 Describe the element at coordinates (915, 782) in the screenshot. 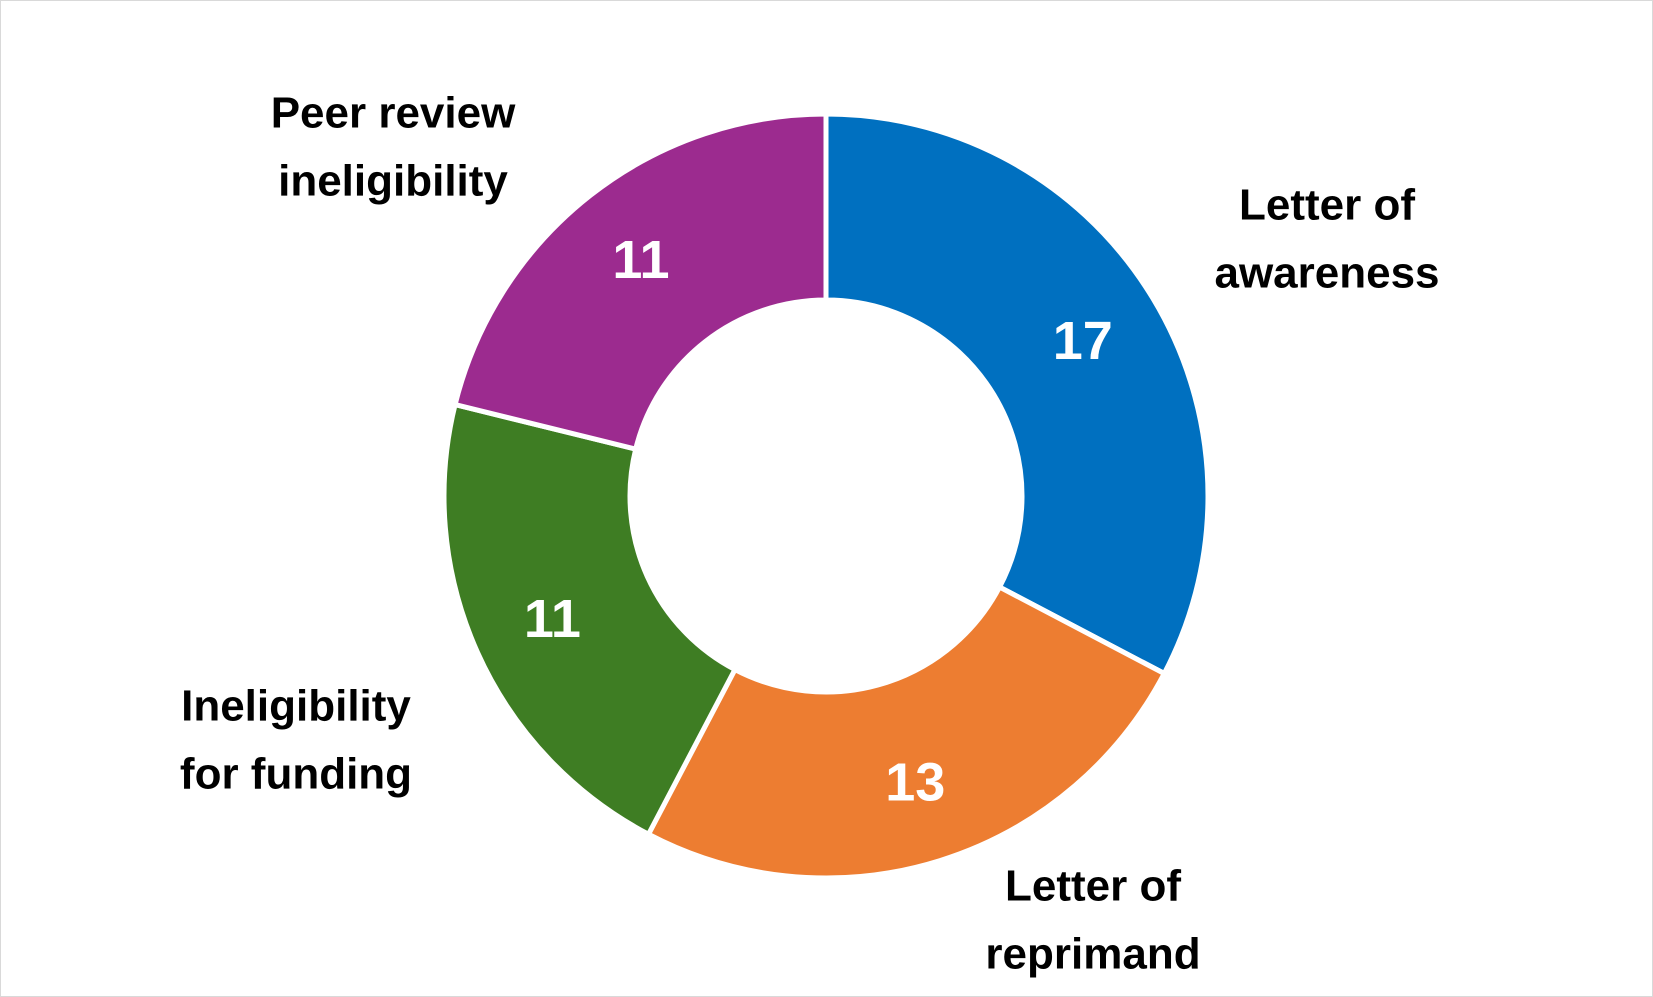

I see `slice-value-label: 13` at that location.